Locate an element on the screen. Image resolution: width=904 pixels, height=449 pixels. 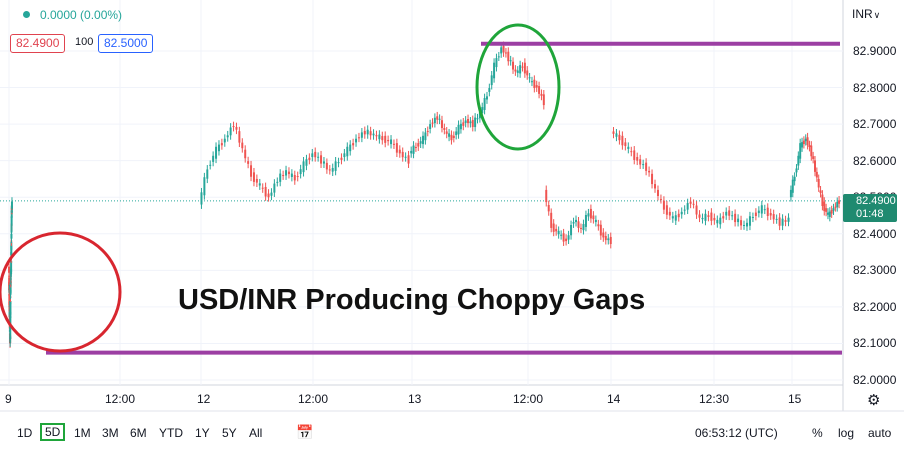
auto-toggle: auto is located at coordinates (880, 433).